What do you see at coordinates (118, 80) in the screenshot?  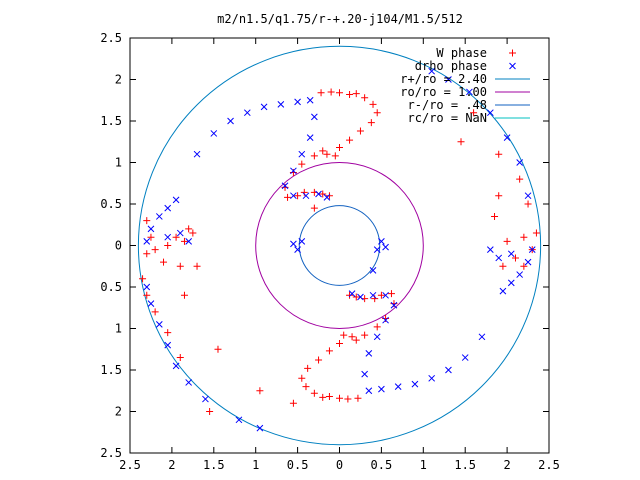 I see `y-tick-label: 2` at bounding box center [118, 80].